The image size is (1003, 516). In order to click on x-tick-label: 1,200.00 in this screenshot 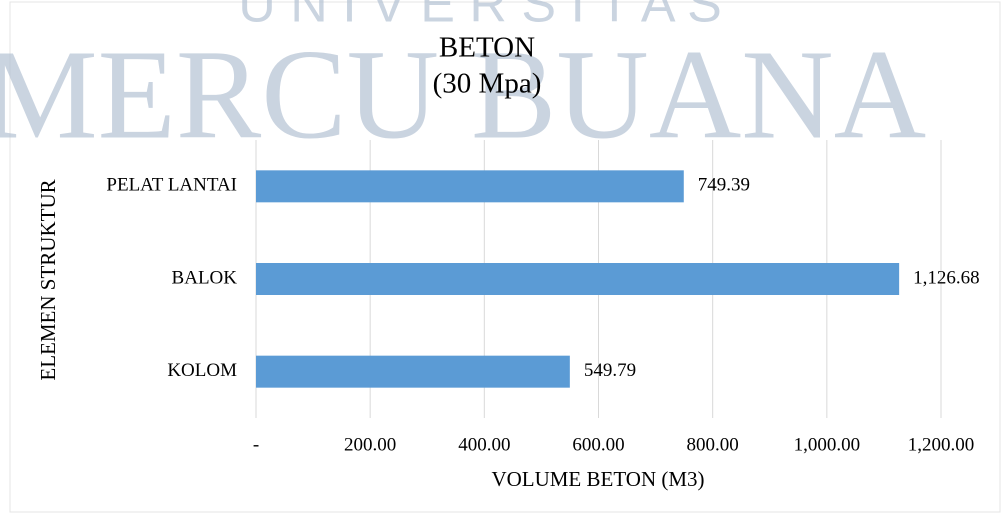, I will do `click(941, 444)`.